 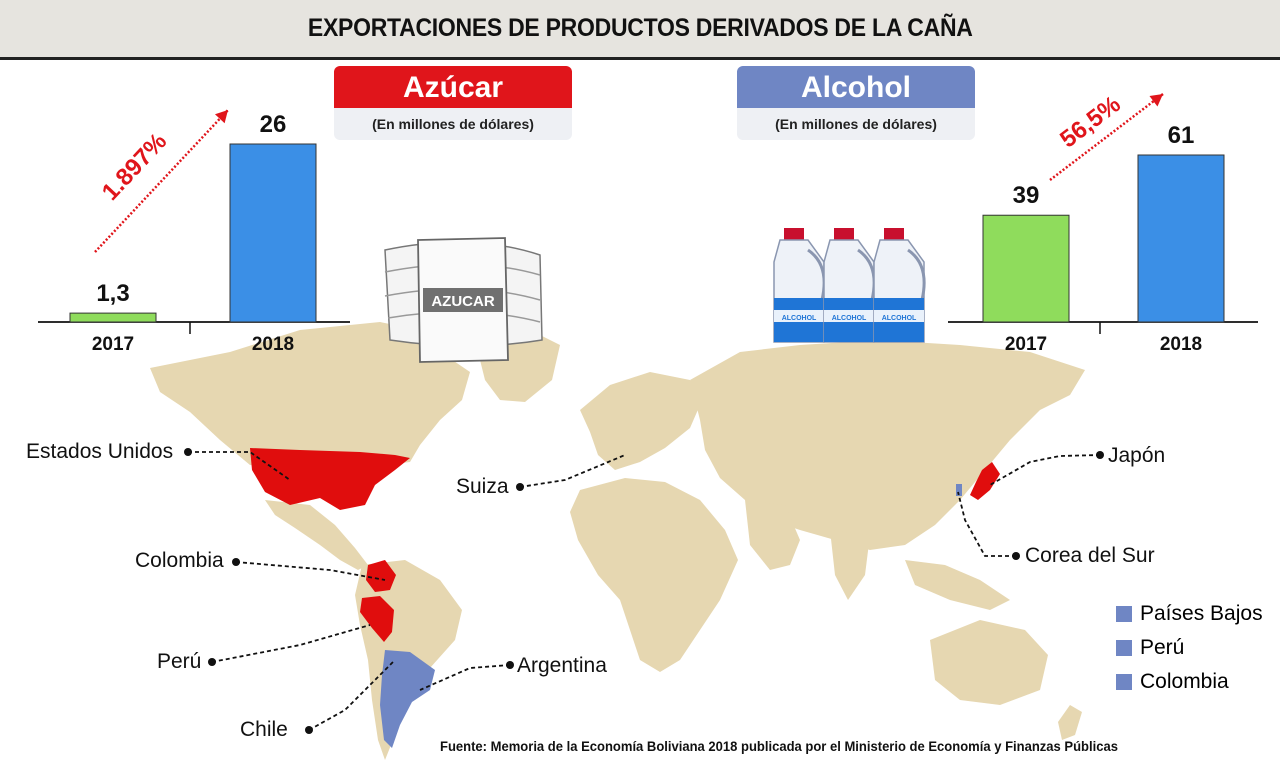 What do you see at coordinates (856, 88) in the screenshot?
I see `alcohol-header: Alcohol` at bounding box center [856, 88].